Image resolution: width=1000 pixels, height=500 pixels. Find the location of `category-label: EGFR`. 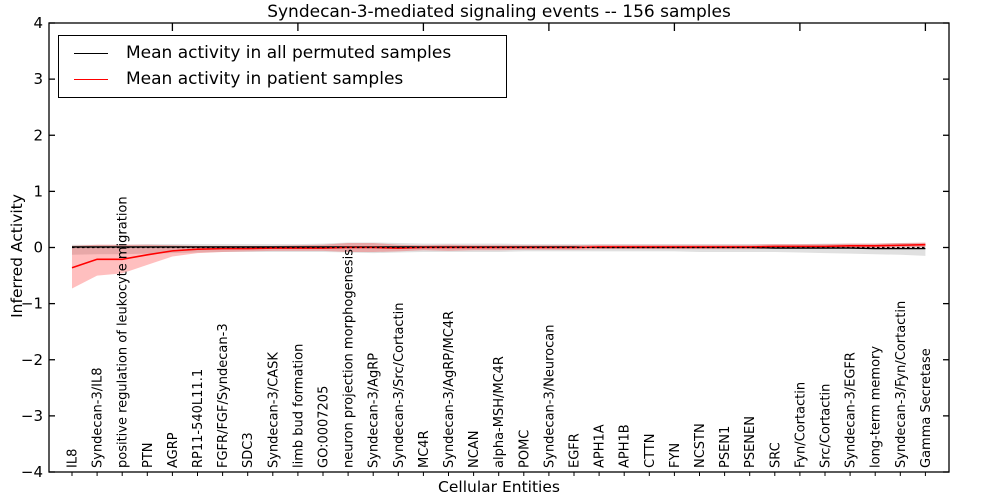

category-label: EGFR is located at coordinates (575, 450).